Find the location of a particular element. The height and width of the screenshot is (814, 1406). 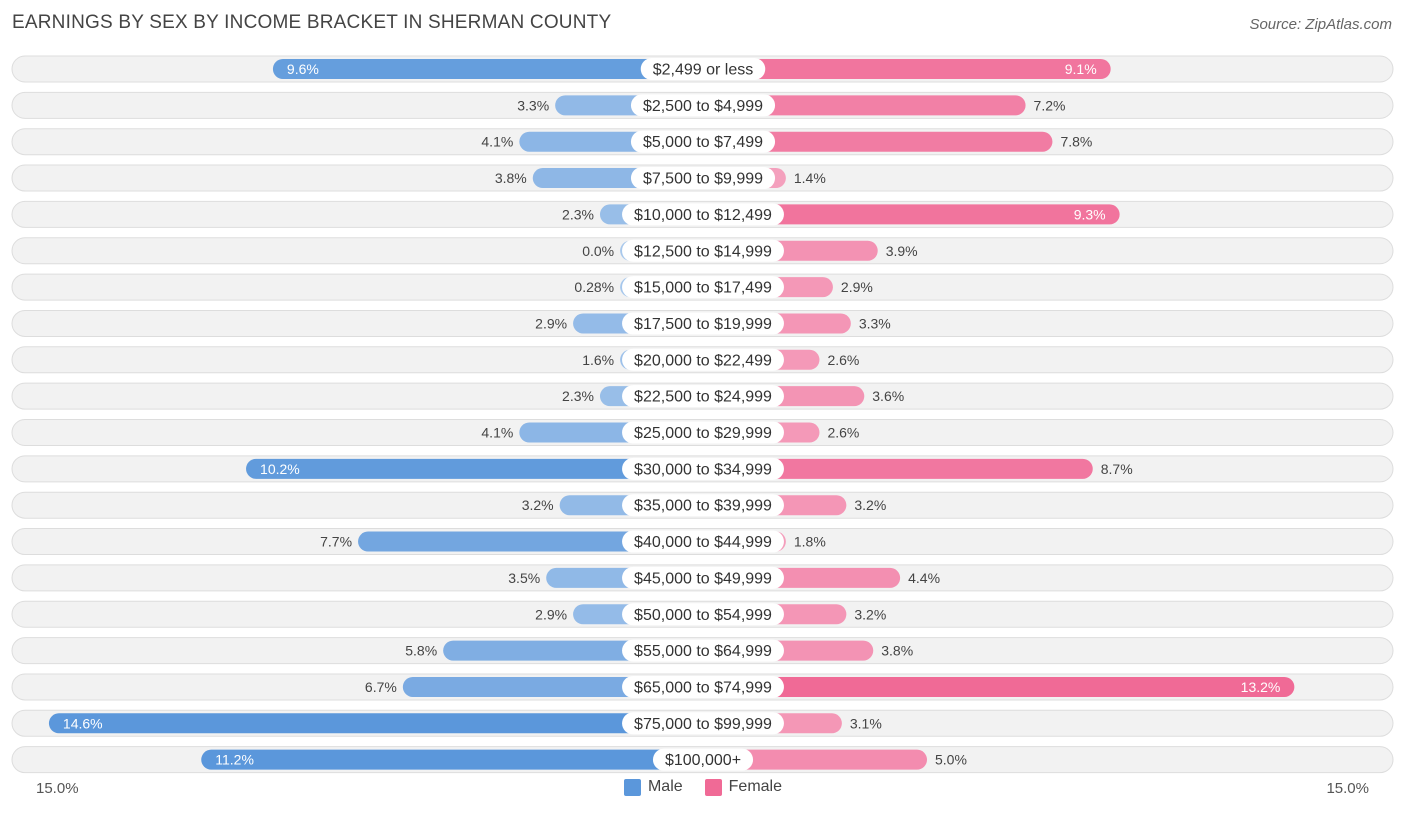

category-label: $2,500 to $4,999 is located at coordinates (703, 106).